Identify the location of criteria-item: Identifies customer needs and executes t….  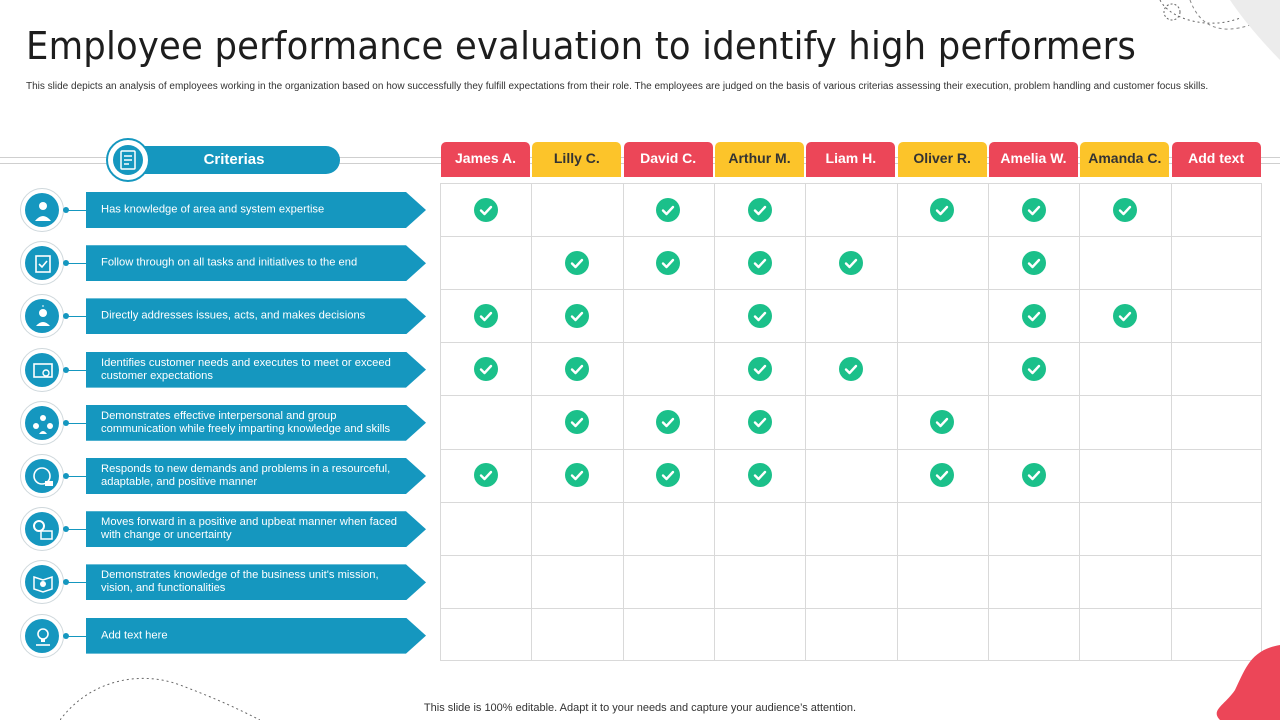
(256, 369).